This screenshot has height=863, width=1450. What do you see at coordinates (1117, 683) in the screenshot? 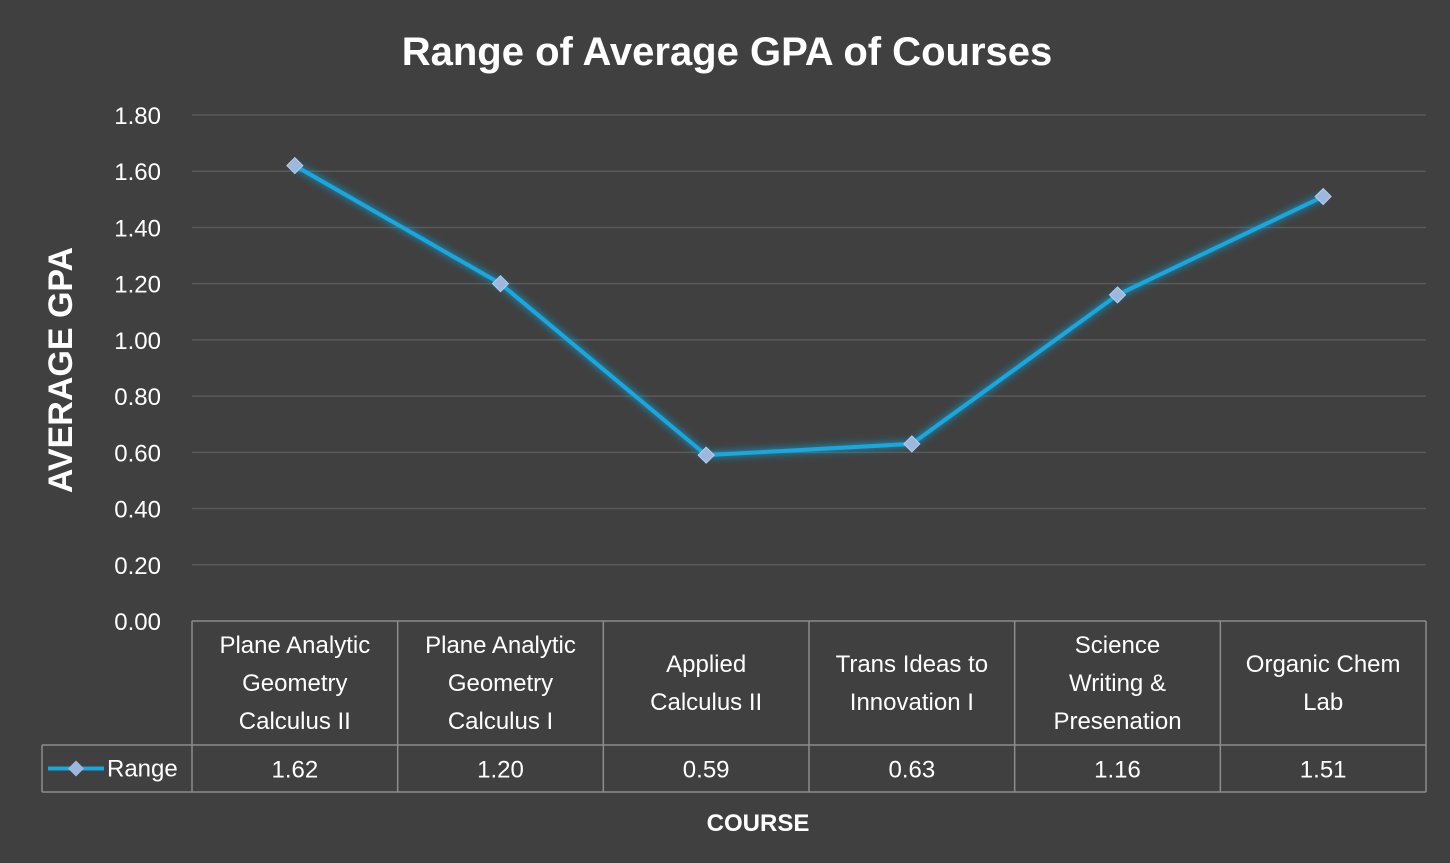
I see `x-category-label: Science Writing & Presenation` at bounding box center [1117, 683].